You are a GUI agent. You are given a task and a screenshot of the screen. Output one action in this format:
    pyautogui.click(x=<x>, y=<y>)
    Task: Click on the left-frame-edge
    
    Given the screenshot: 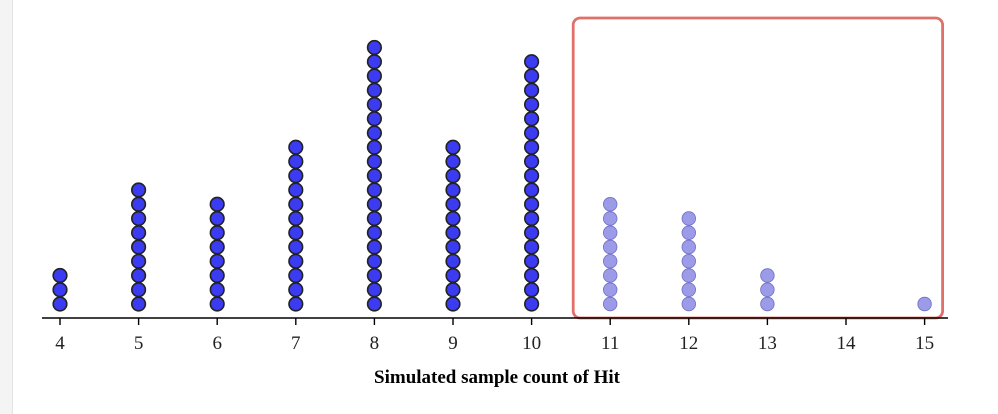 What is the action you would take?
    pyautogui.click(x=6, y=207)
    